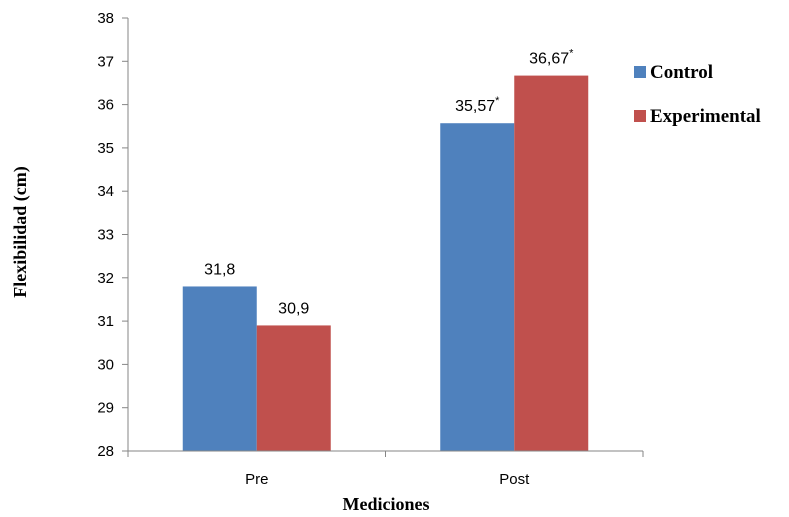 This screenshot has height=517, width=789. Describe the element at coordinates (105, 364) in the screenshot. I see `y-tick-label: 30` at that location.